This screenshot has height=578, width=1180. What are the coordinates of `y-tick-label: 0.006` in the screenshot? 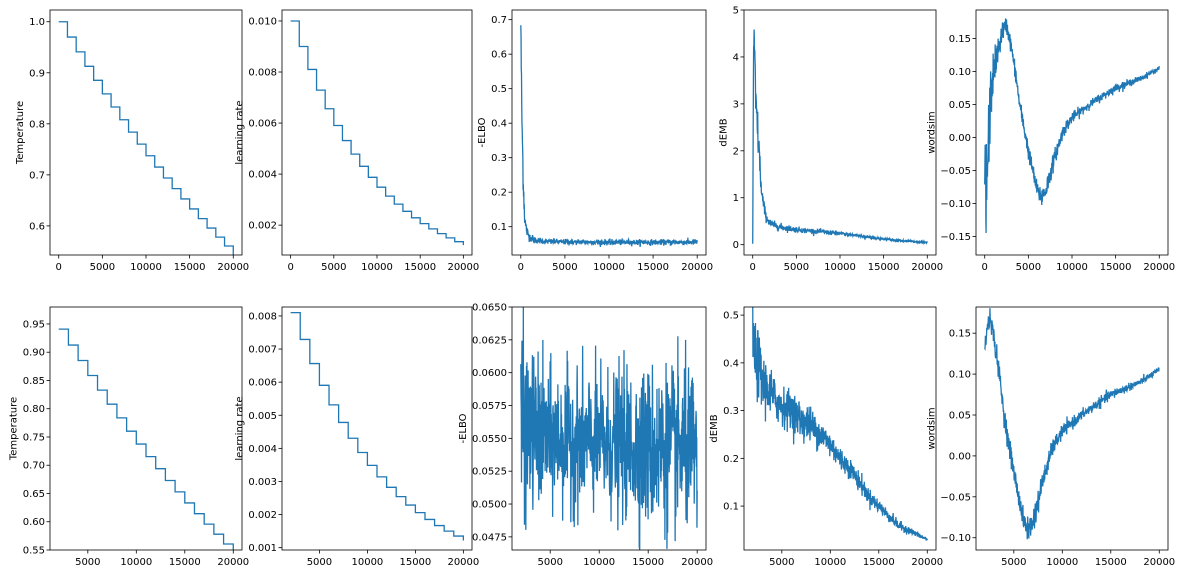 It's located at (262, 383).